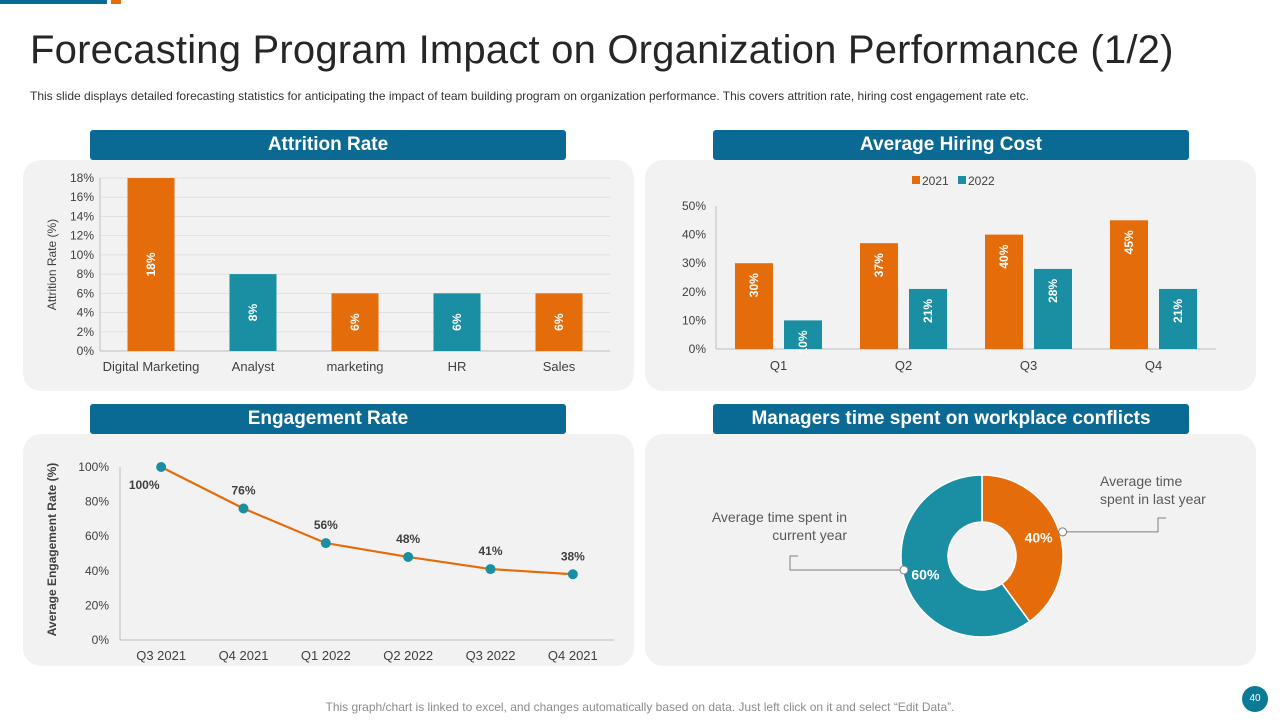 The height and width of the screenshot is (720, 1280). I want to click on accent-bar-orange, so click(116, 2).